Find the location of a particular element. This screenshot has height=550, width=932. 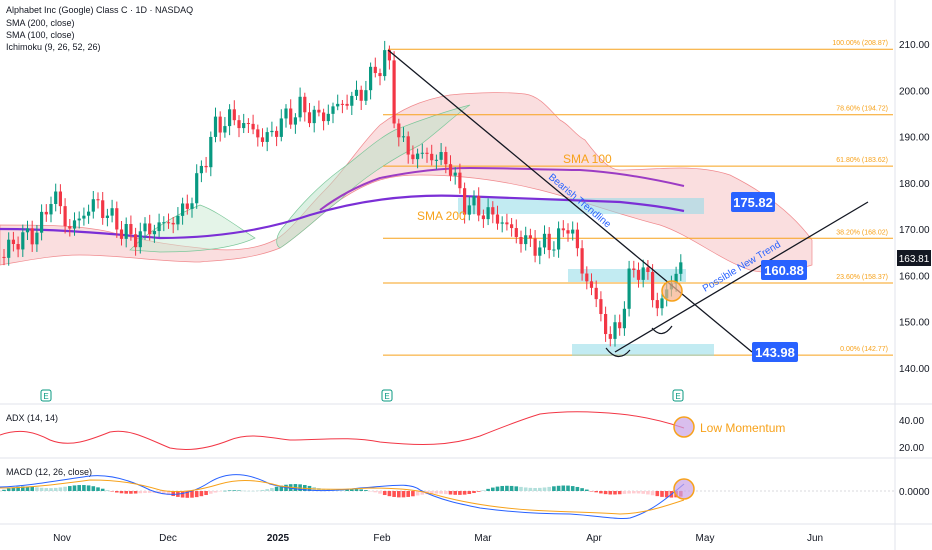

bottom-arc is located at coordinates (618, 352).